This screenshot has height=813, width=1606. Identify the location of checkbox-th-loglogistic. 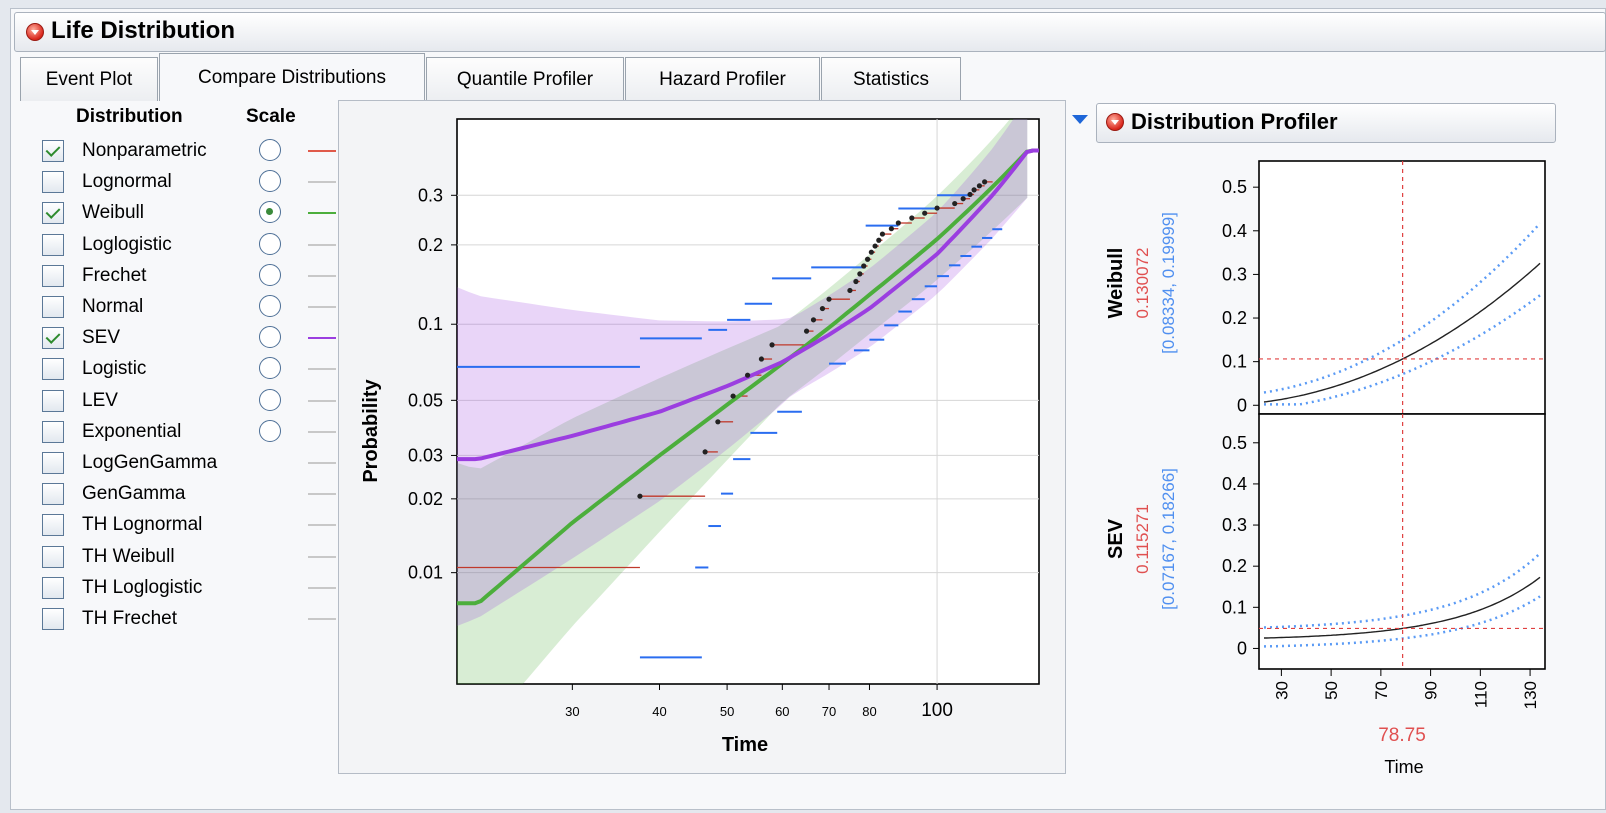
(53, 587).